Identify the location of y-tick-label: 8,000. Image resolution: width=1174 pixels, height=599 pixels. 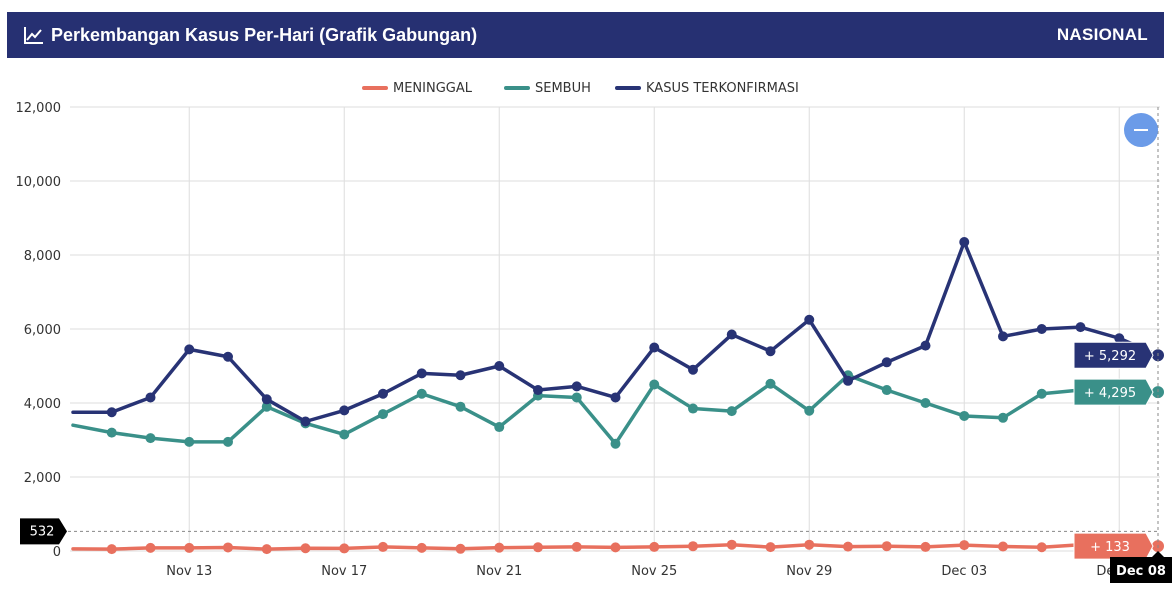
(42, 256).